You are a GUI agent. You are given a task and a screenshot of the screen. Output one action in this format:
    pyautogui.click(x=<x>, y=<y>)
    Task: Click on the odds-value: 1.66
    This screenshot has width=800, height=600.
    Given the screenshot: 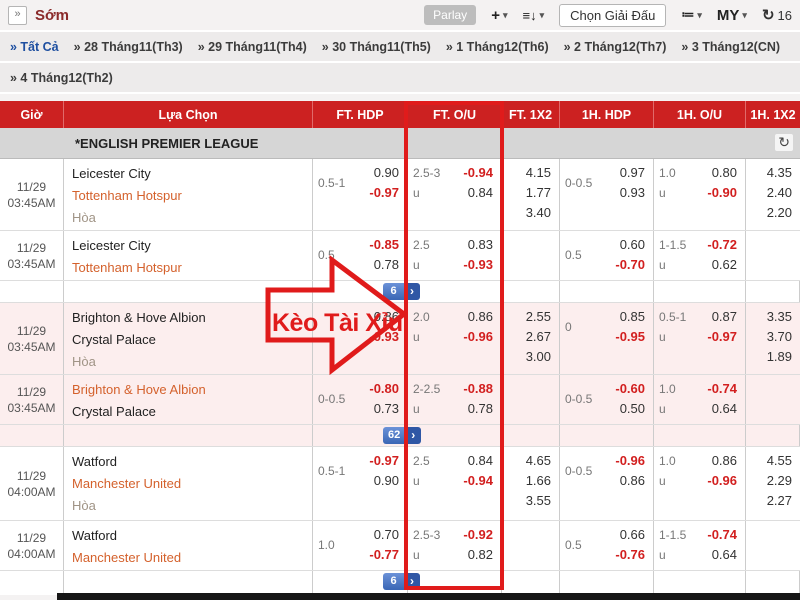 What is the action you would take?
    pyautogui.click(x=538, y=480)
    